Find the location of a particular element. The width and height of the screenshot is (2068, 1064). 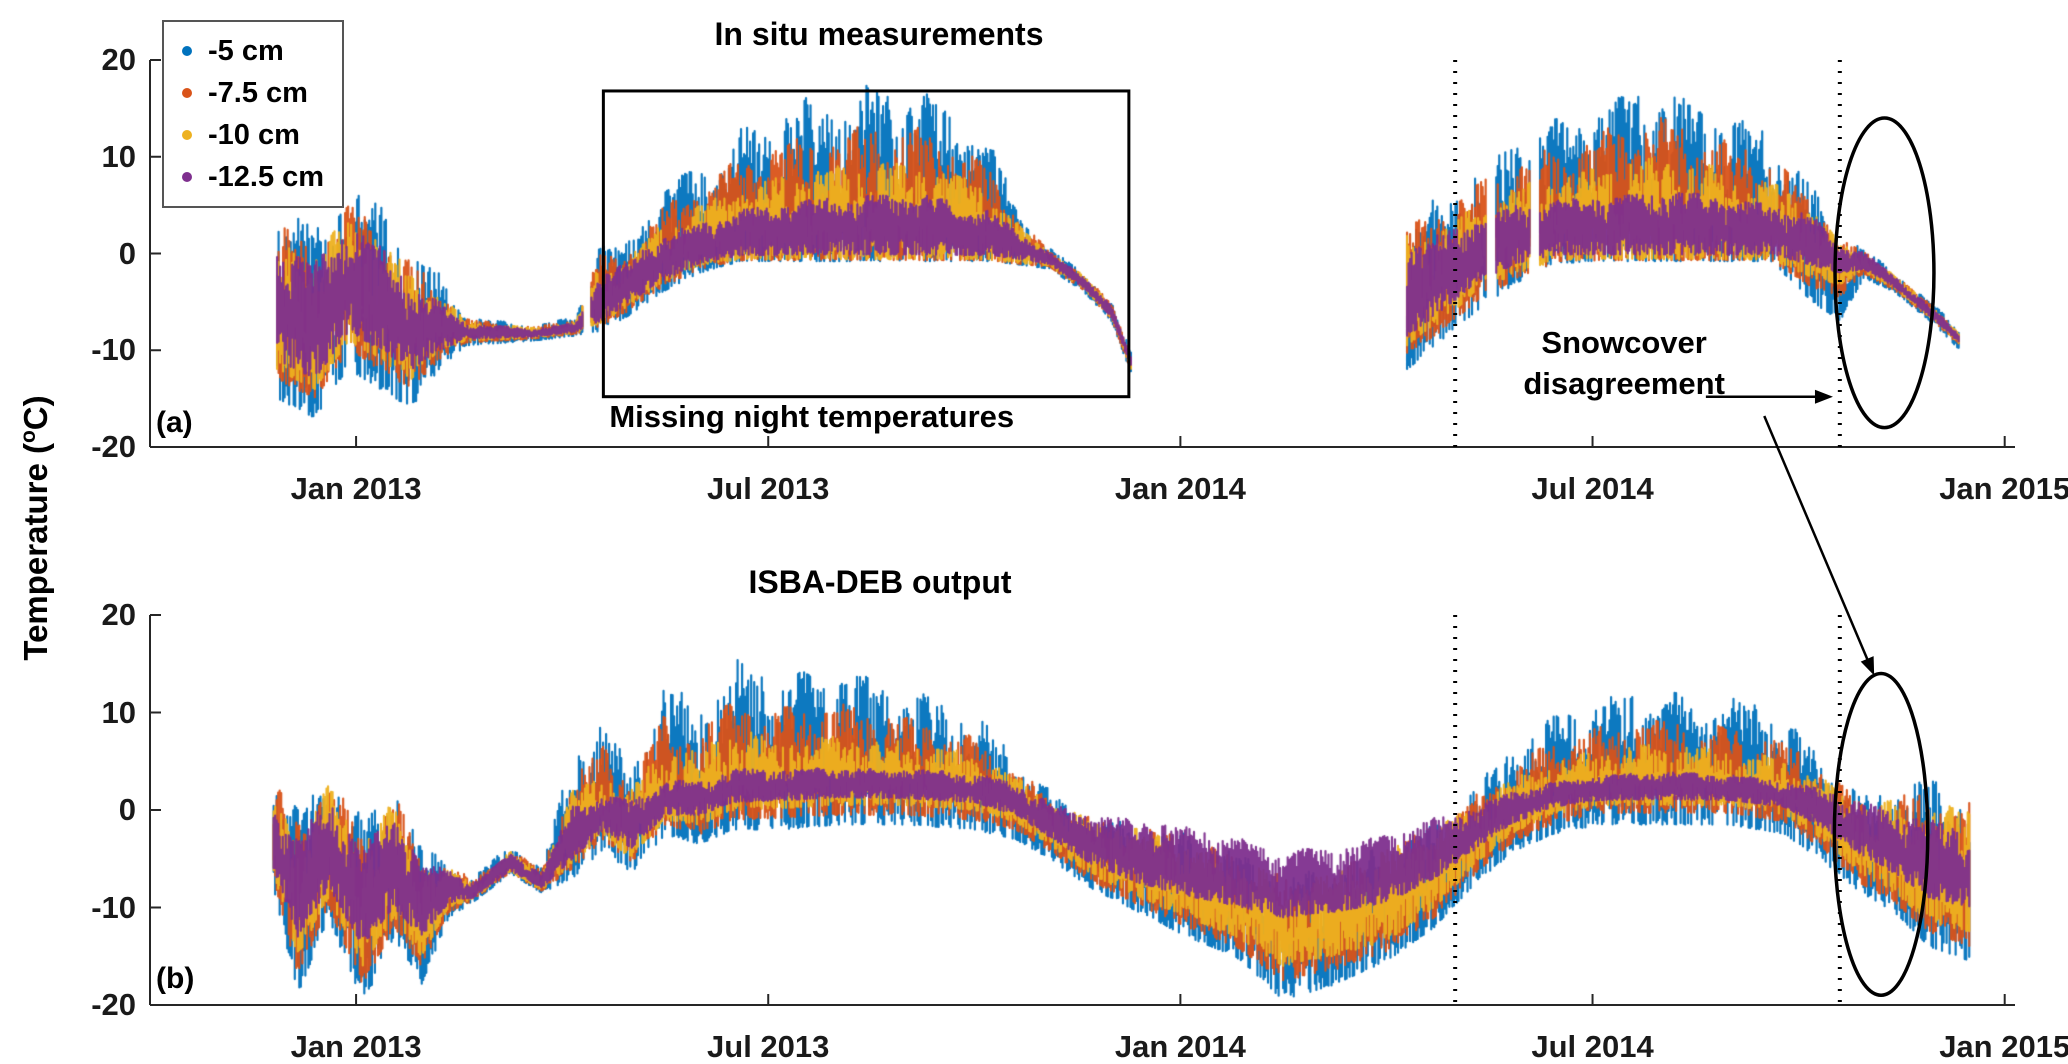

snowcover-annotation-line1: Snowcover is located at coordinates (1624, 342).